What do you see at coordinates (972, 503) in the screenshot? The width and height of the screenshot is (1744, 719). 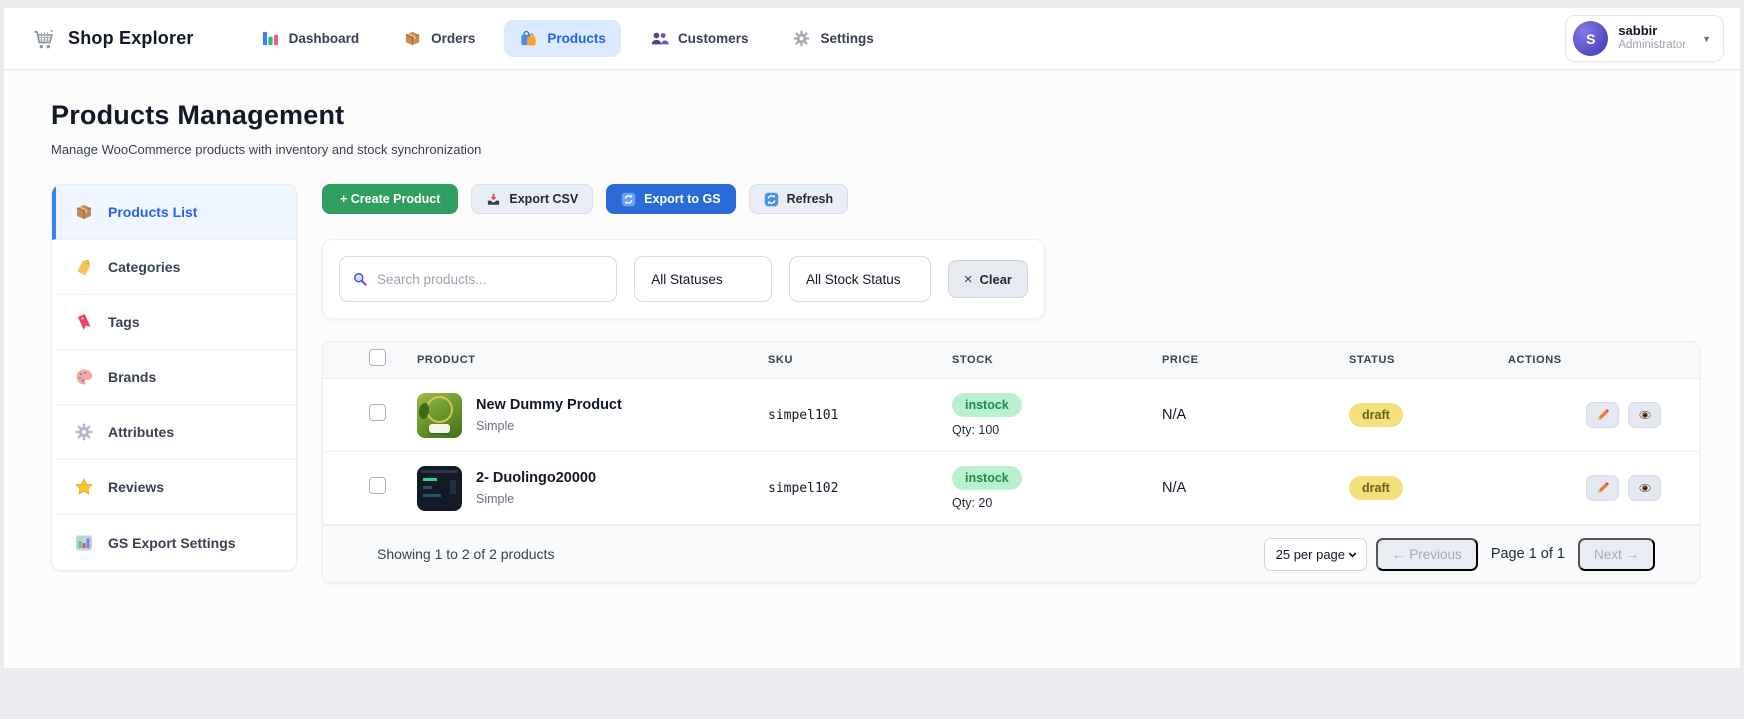 I see `stock-qty: Qty: 20` at bounding box center [972, 503].